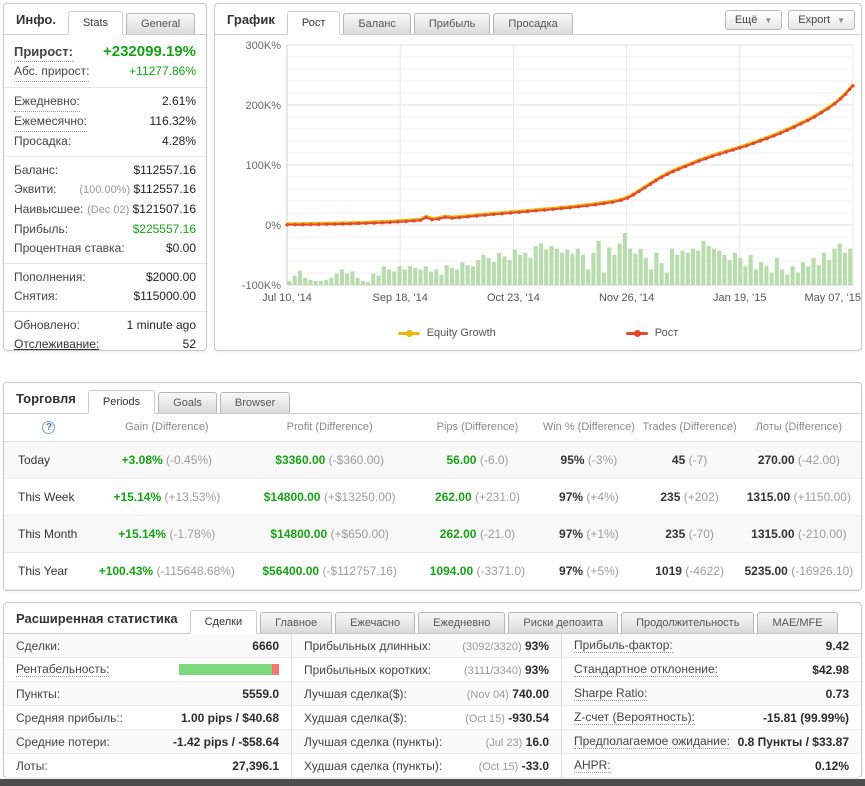  Describe the element at coordinates (255, 402) in the screenshot. I see `tab-browser: Browser` at that location.